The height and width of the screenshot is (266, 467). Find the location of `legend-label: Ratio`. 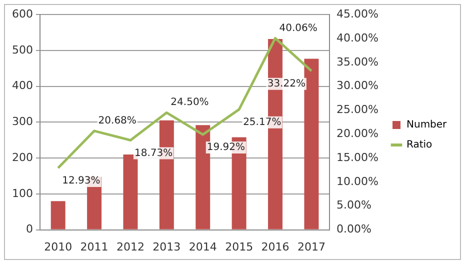

legend-label: Ratio is located at coordinates (419, 145).